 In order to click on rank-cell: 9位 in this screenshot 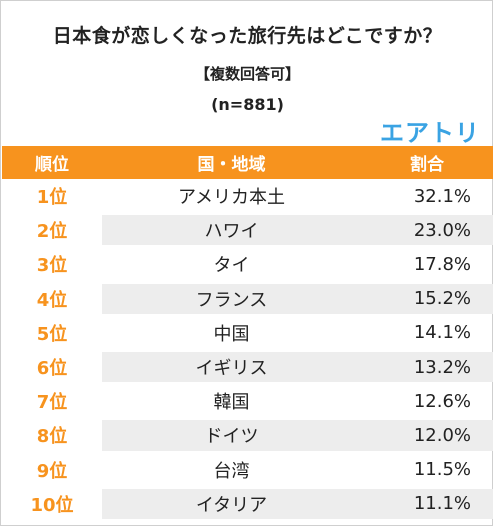, I will do `click(52, 471)`.